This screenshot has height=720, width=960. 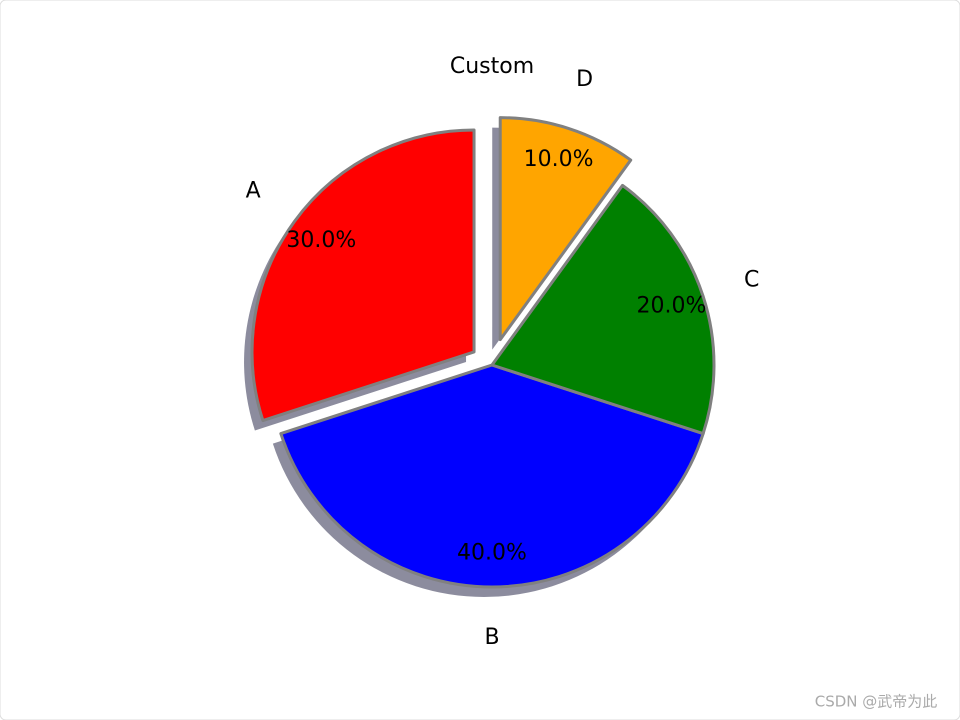 What do you see at coordinates (672, 306) in the screenshot?
I see `value-label: 20.0%` at bounding box center [672, 306].